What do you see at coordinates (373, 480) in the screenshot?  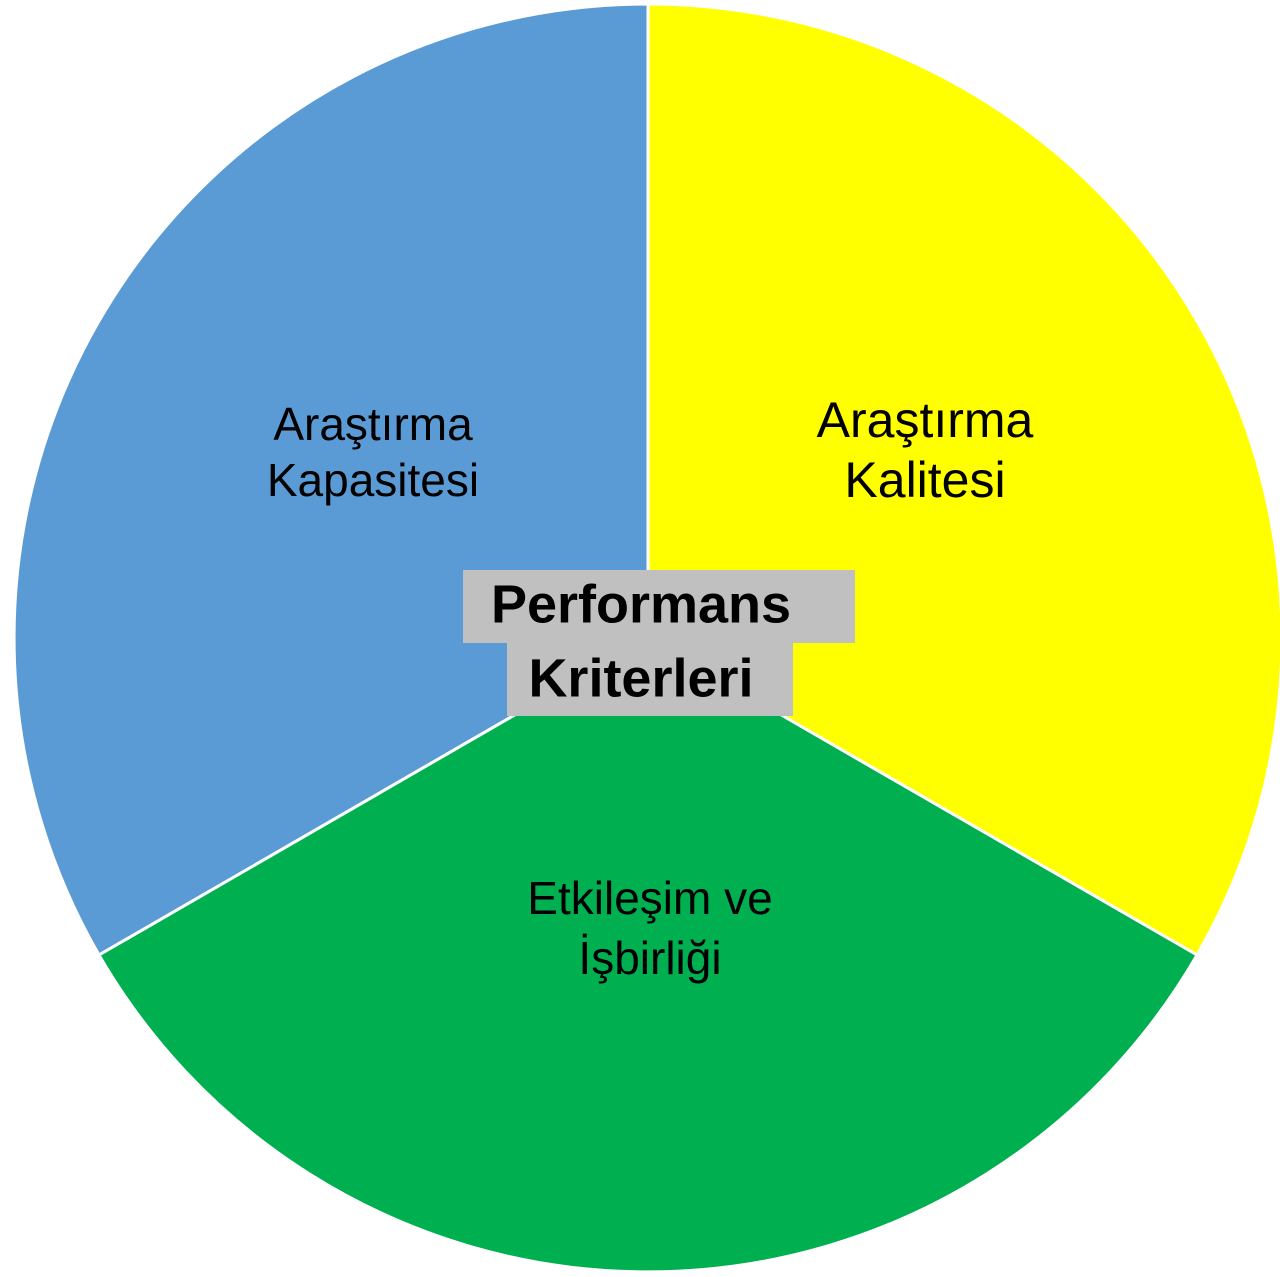 I see `segment-label: Kapasitesi` at bounding box center [373, 480].